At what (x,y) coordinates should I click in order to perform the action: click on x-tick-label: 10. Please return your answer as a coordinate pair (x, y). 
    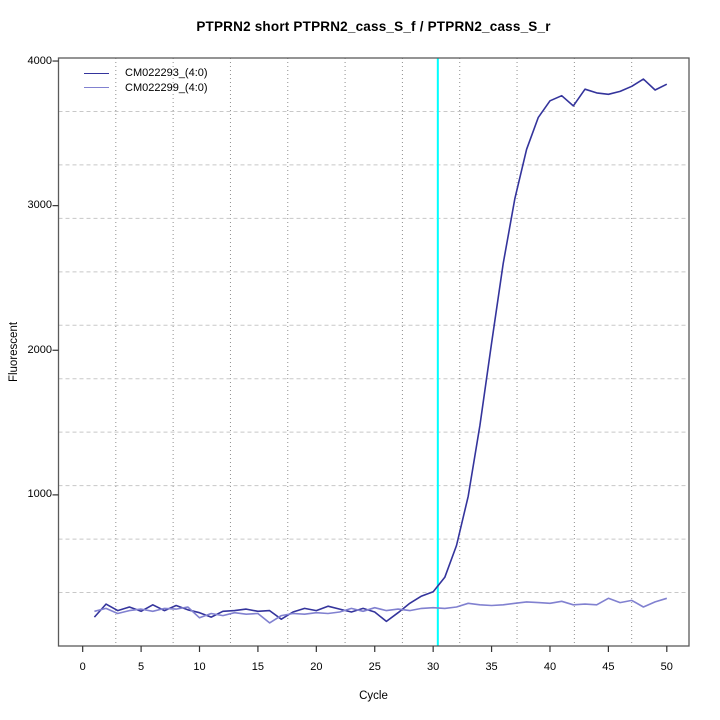
    Looking at the image, I should click on (199, 667).